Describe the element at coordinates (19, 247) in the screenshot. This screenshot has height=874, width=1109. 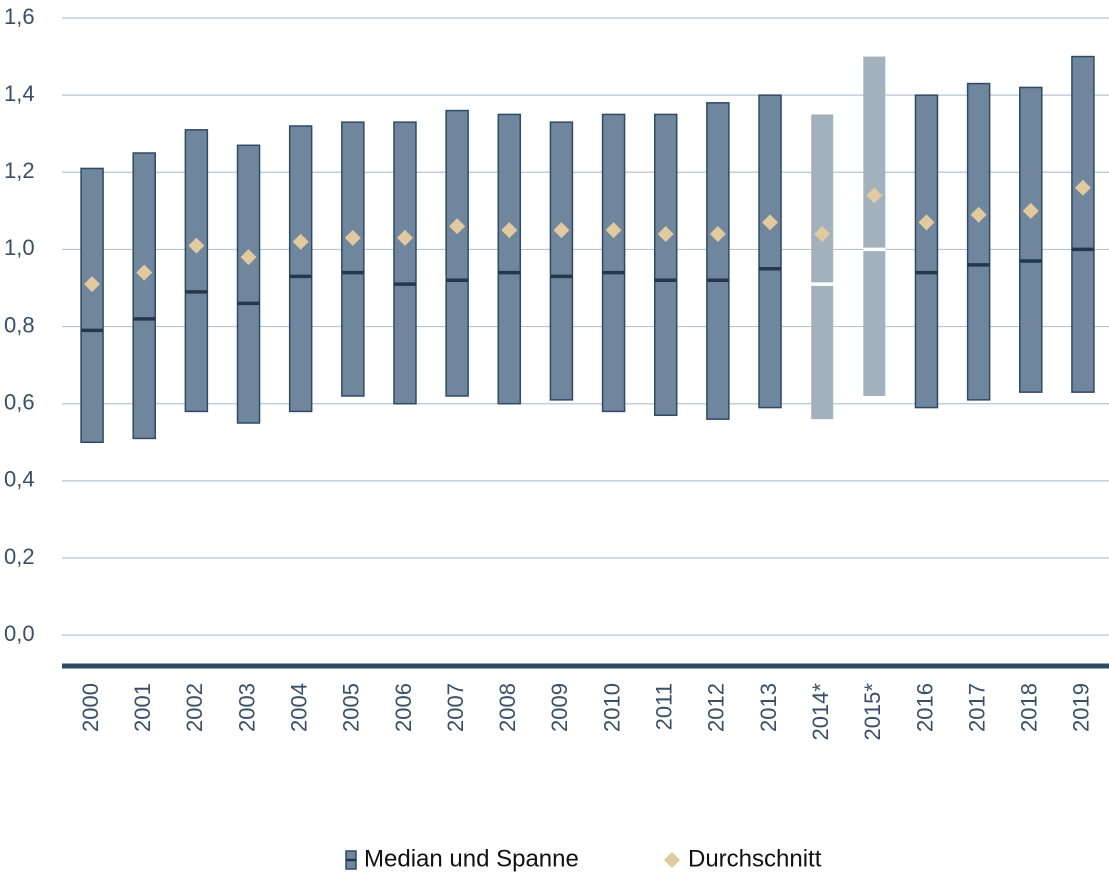
I see `y-tick-label: 1,0` at that location.